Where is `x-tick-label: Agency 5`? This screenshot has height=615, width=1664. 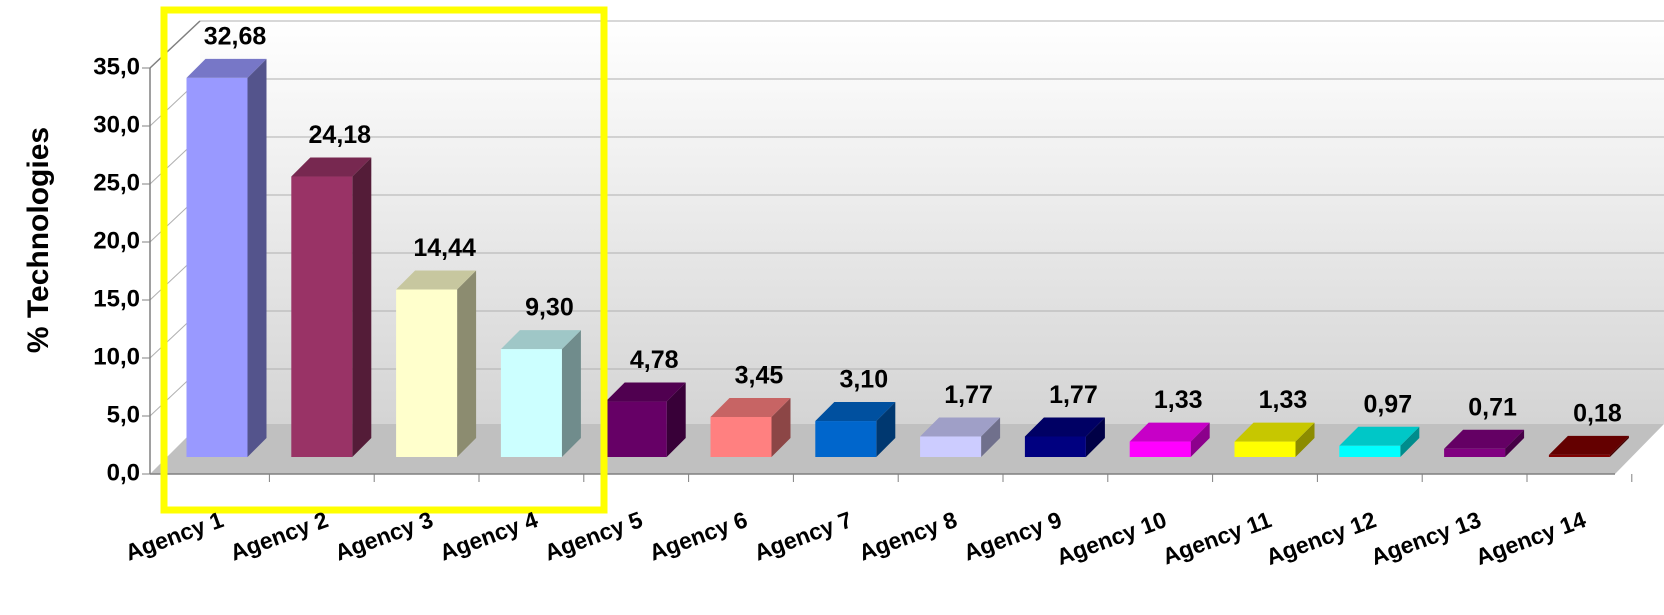
x-tick-label: Agency 5 is located at coordinates (593, 535).